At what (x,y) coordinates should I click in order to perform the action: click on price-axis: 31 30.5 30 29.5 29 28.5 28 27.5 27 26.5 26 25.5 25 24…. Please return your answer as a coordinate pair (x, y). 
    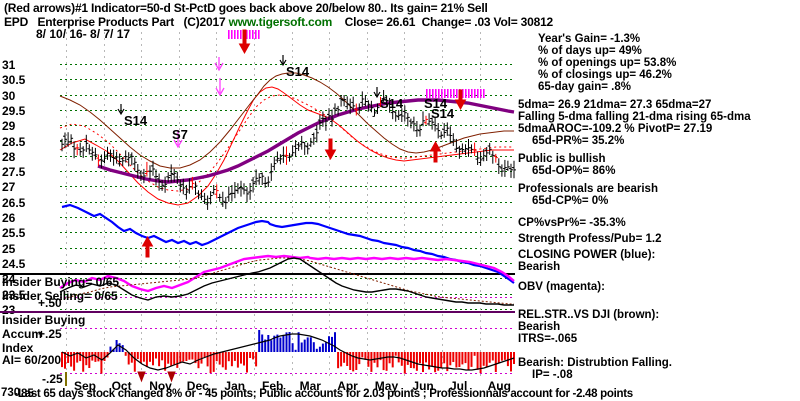
    Looking at the image, I should click on (30, 203).